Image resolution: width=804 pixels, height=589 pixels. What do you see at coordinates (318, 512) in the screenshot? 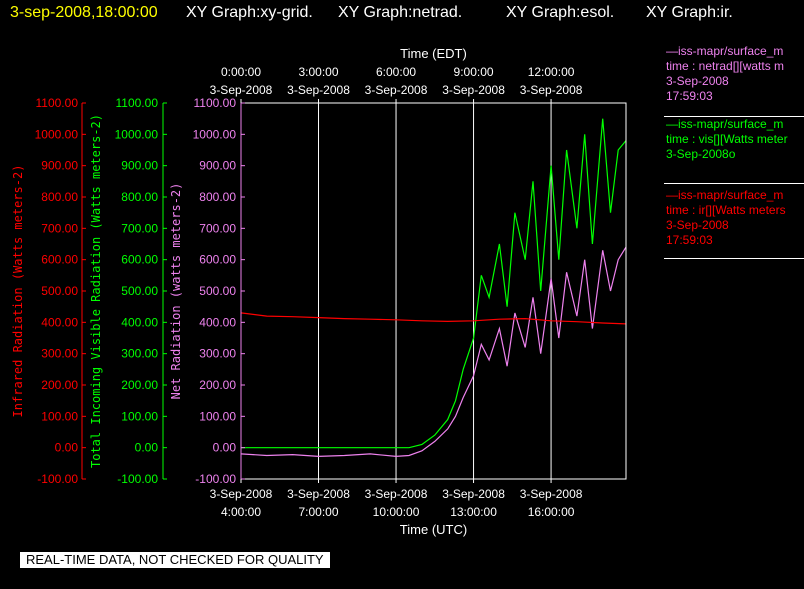
I see `x-bottom-tick-time: 7:00:00` at bounding box center [318, 512].